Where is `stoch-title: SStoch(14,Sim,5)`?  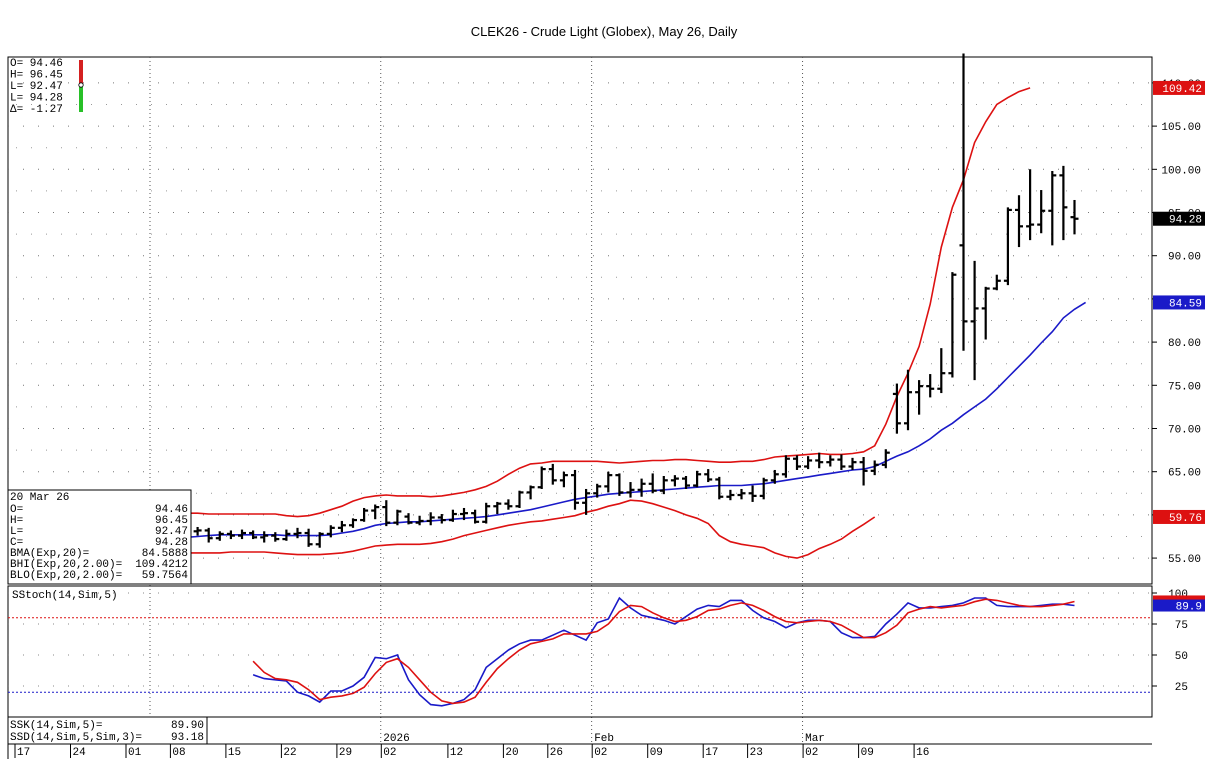 stoch-title: SStoch(14,Sim,5) is located at coordinates (65, 596).